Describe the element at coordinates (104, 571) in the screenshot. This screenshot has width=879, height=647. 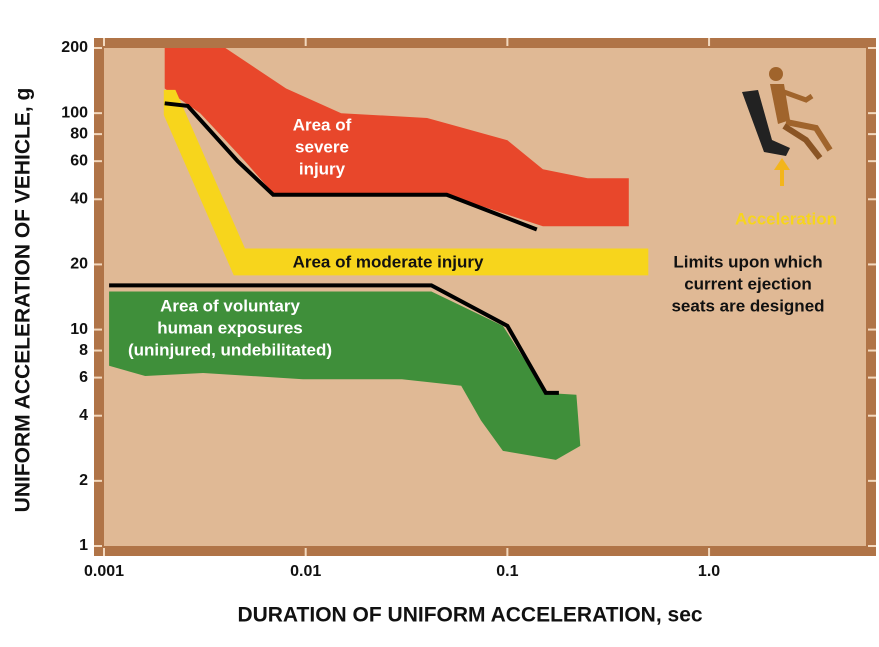
I see `x-tick-label: 0.001` at that location.